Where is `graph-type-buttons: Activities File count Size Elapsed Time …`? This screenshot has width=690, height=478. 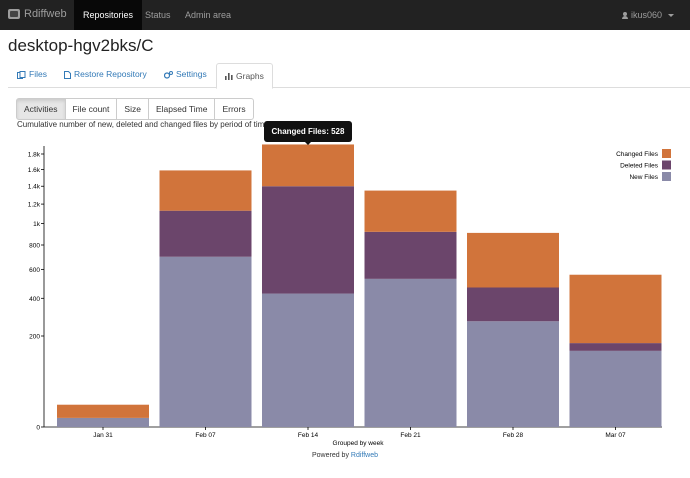
graph-type-buttons: Activities File count Size Elapsed Time … is located at coordinates (135, 109).